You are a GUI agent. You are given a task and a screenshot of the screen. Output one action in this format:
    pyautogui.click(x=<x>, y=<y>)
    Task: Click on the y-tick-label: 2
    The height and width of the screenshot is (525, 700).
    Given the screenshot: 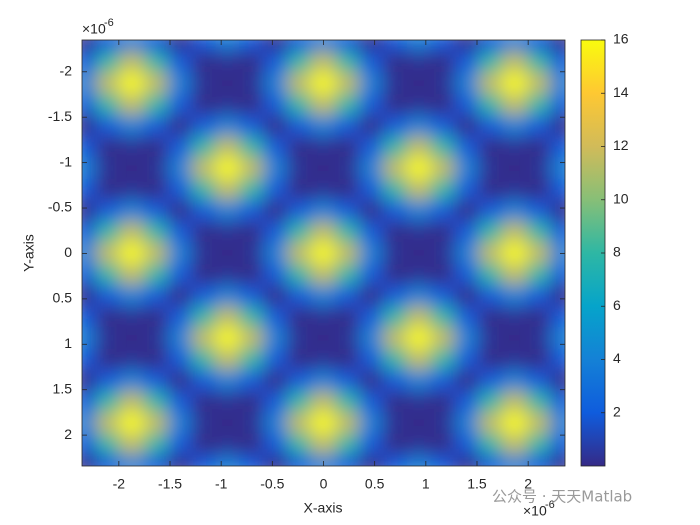 What is the action you would take?
    pyautogui.click(x=68, y=434)
    